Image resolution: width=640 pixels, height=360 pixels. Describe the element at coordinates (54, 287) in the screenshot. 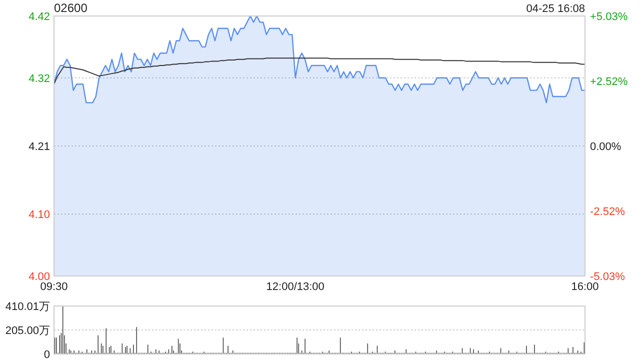

I see `x-tick-label: 09:30` at that location.